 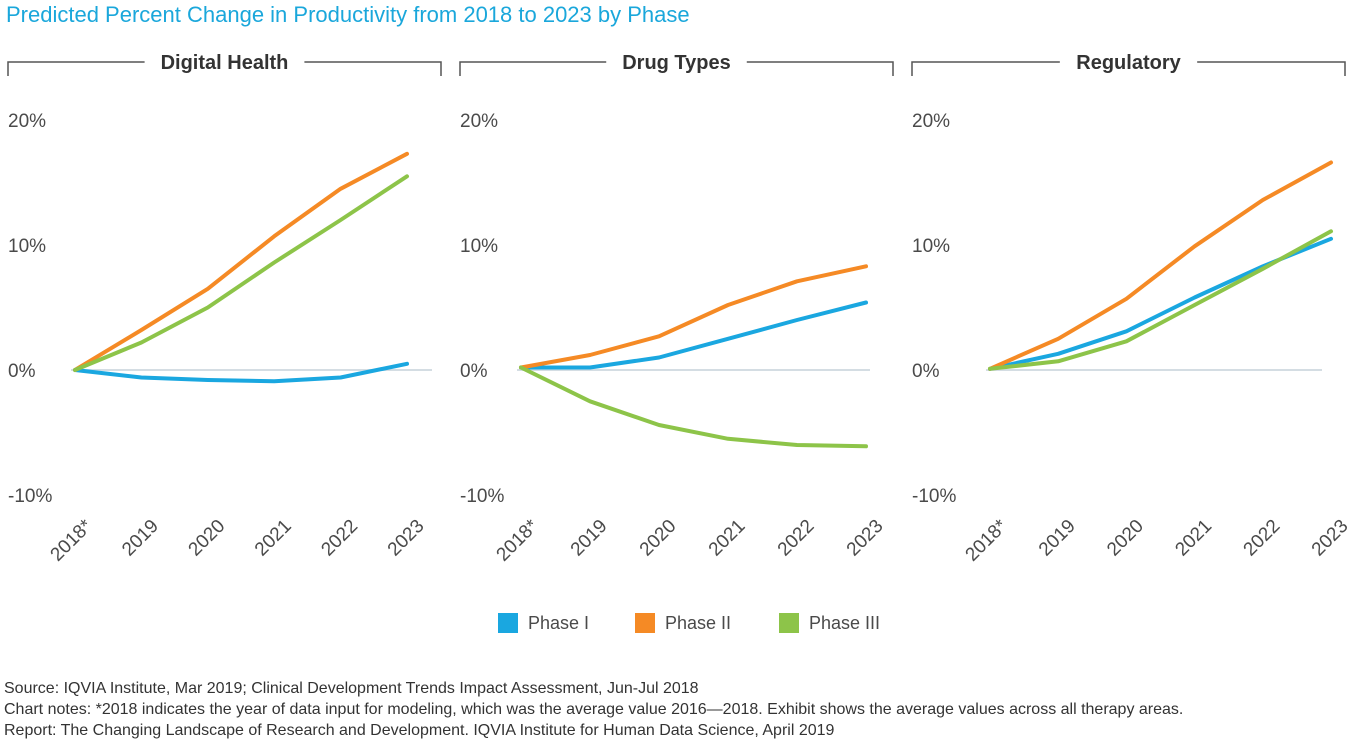 I want to click on legend-item-phase-2: Phase II, so click(x=683, y=623).